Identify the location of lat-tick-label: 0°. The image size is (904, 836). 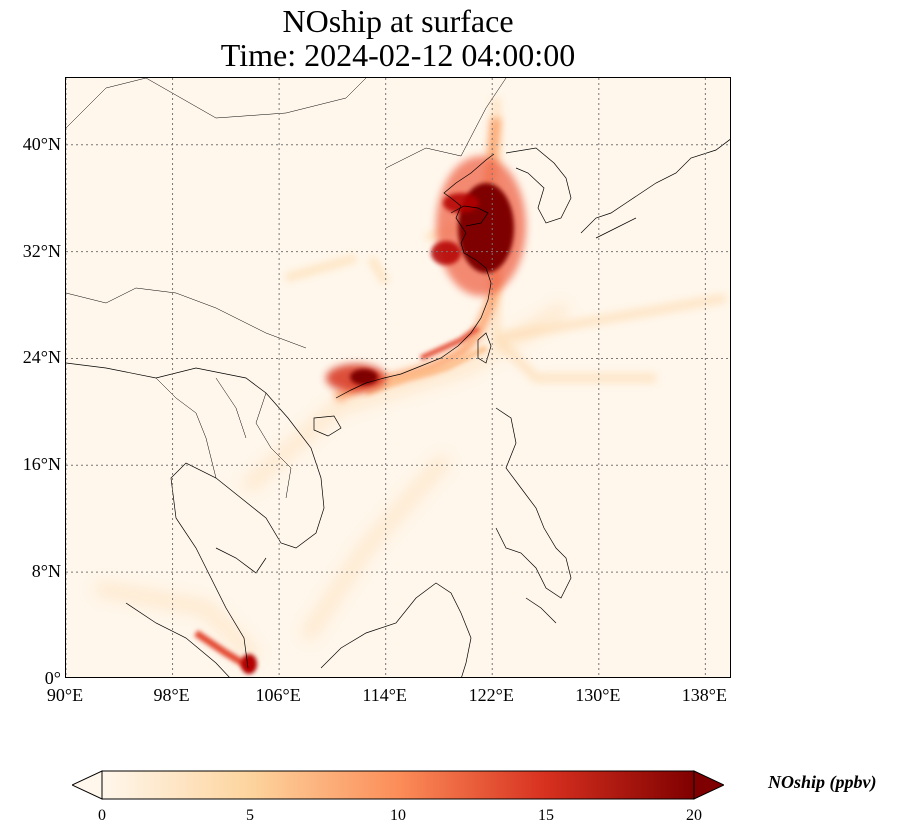
(52, 678).